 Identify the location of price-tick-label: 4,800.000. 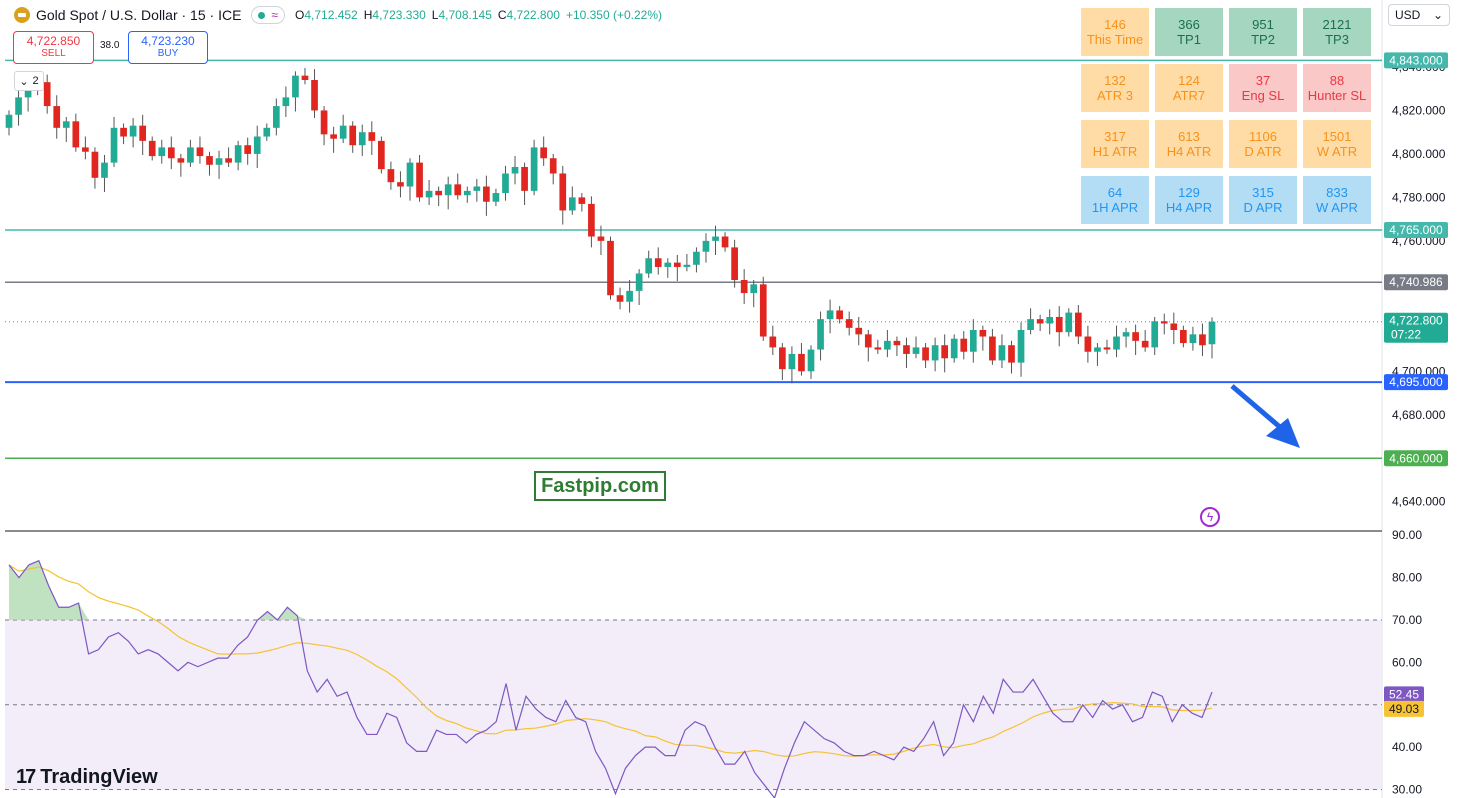
(1419, 154).